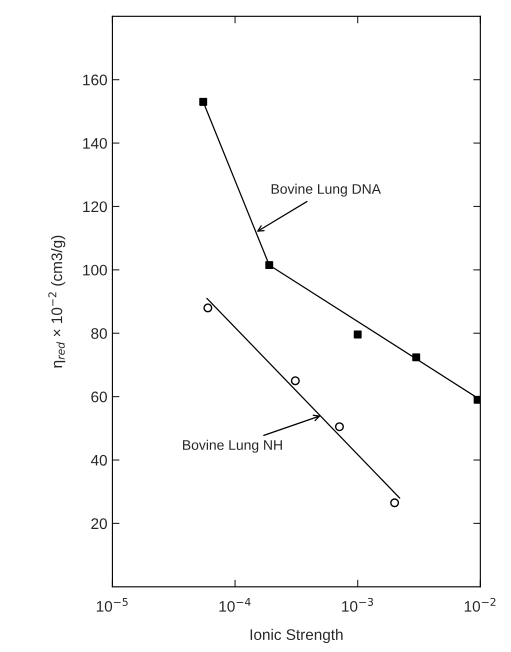  What do you see at coordinates (98, 460) in the screenshot?
I see `y-tick-label: 40` at bounding box center [98, 460].